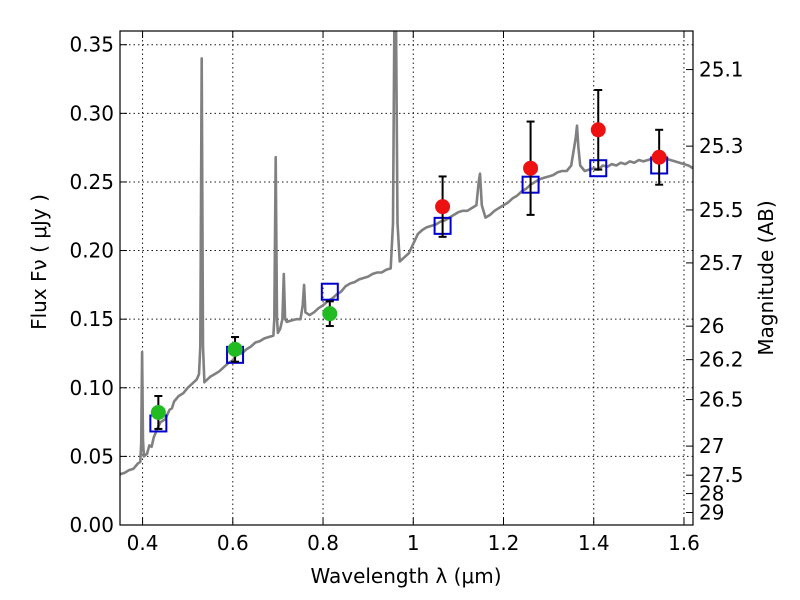  Describe the element at coordinates (721, 70) in the screenshot. I see `right-tick-label: 25.1` at that location.